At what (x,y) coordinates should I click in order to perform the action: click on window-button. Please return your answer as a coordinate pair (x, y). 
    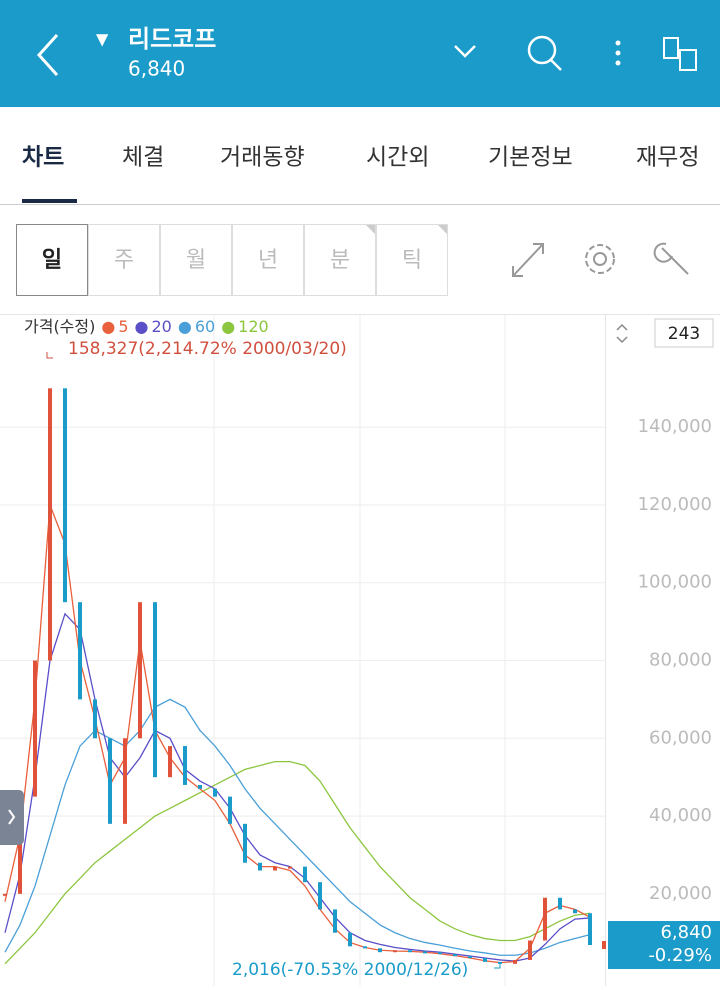
    Looking at the image, I should click on (680, 54).